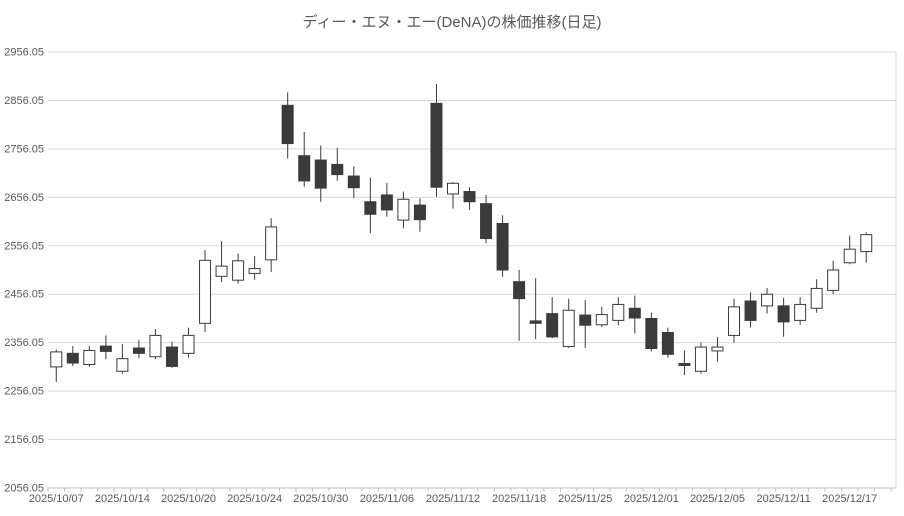 This screenshot has height=516, width=904. What do you see at coordinates (387, 499) in the screenshot?
I see `x-tick-label: 2025/11/06` at bounding box center [387, 499].